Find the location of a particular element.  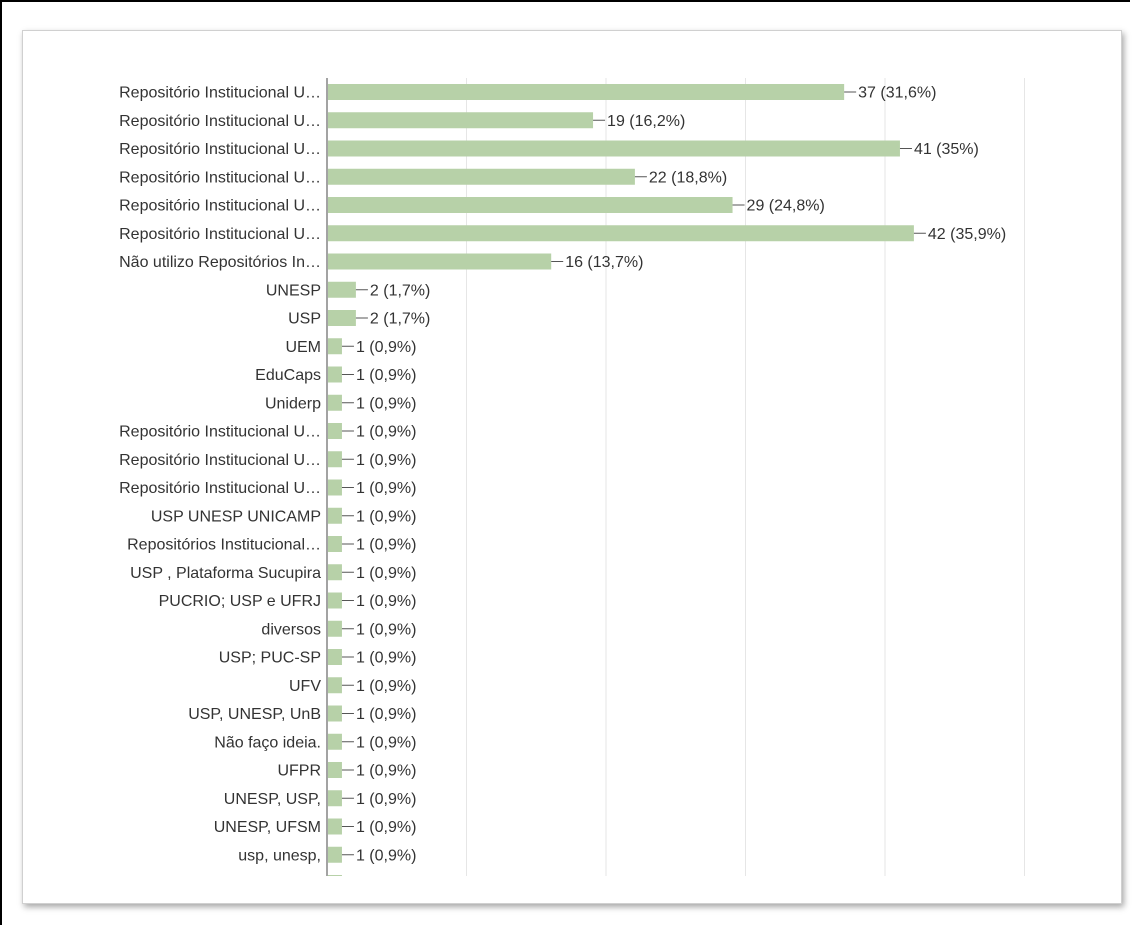

value-label: 42 (35,9%) is located at coordinates (967, 234).